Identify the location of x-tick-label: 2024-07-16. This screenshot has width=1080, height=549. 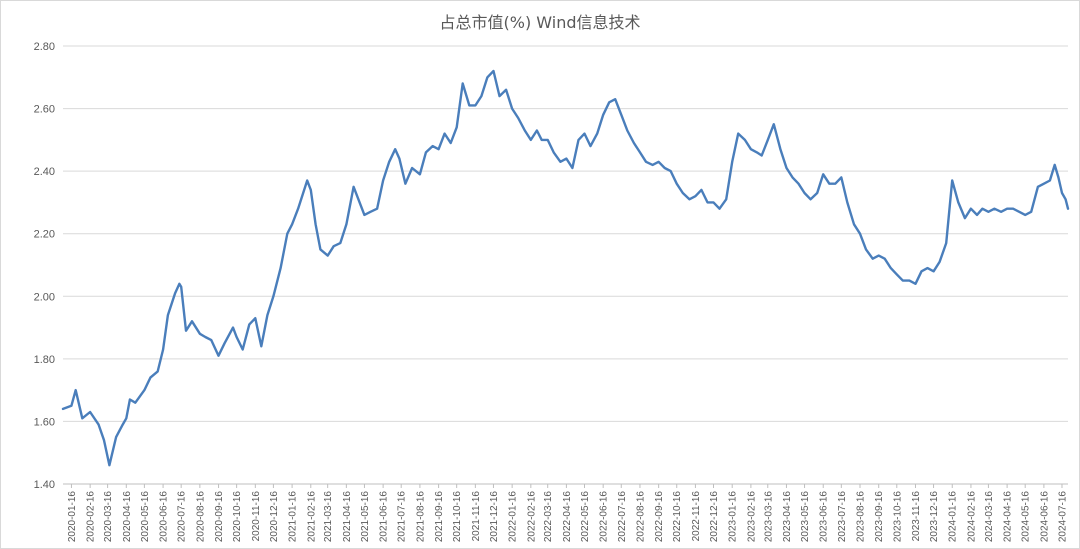
(1062, 517).